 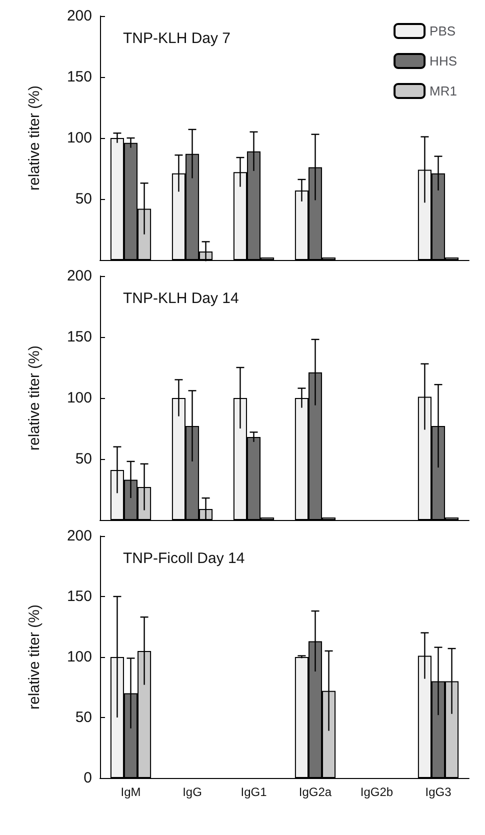 What do you see at coordinates (192, 792) in the screenshot?
I see `x-tick-label: IgG` at bounding box center [192, 792].